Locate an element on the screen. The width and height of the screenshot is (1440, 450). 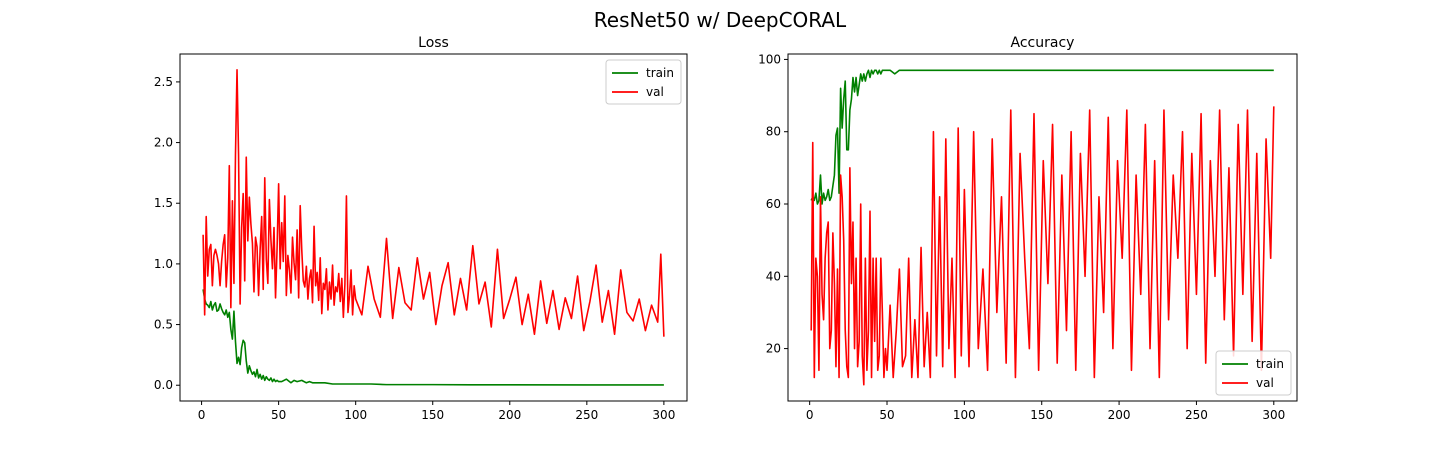
accuracy-legend-label-train: train is located at coordinates (1270, 364).